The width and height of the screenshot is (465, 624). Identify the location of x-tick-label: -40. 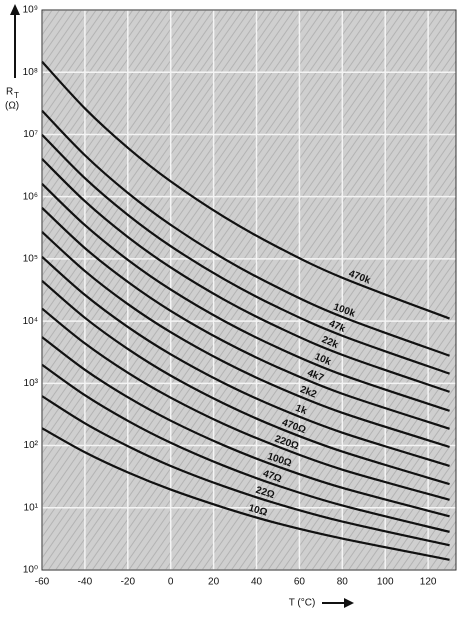
(85, 582).